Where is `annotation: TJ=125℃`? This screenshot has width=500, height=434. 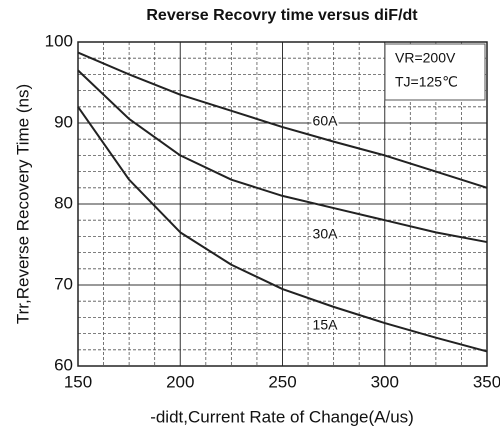 annotation: TJ=125℃ is located at coordinates (426, 82).